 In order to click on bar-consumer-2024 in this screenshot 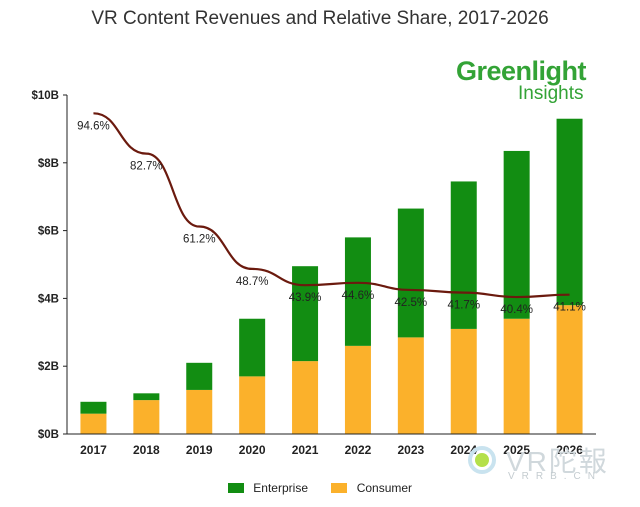, I will do `click(463, 381)`.